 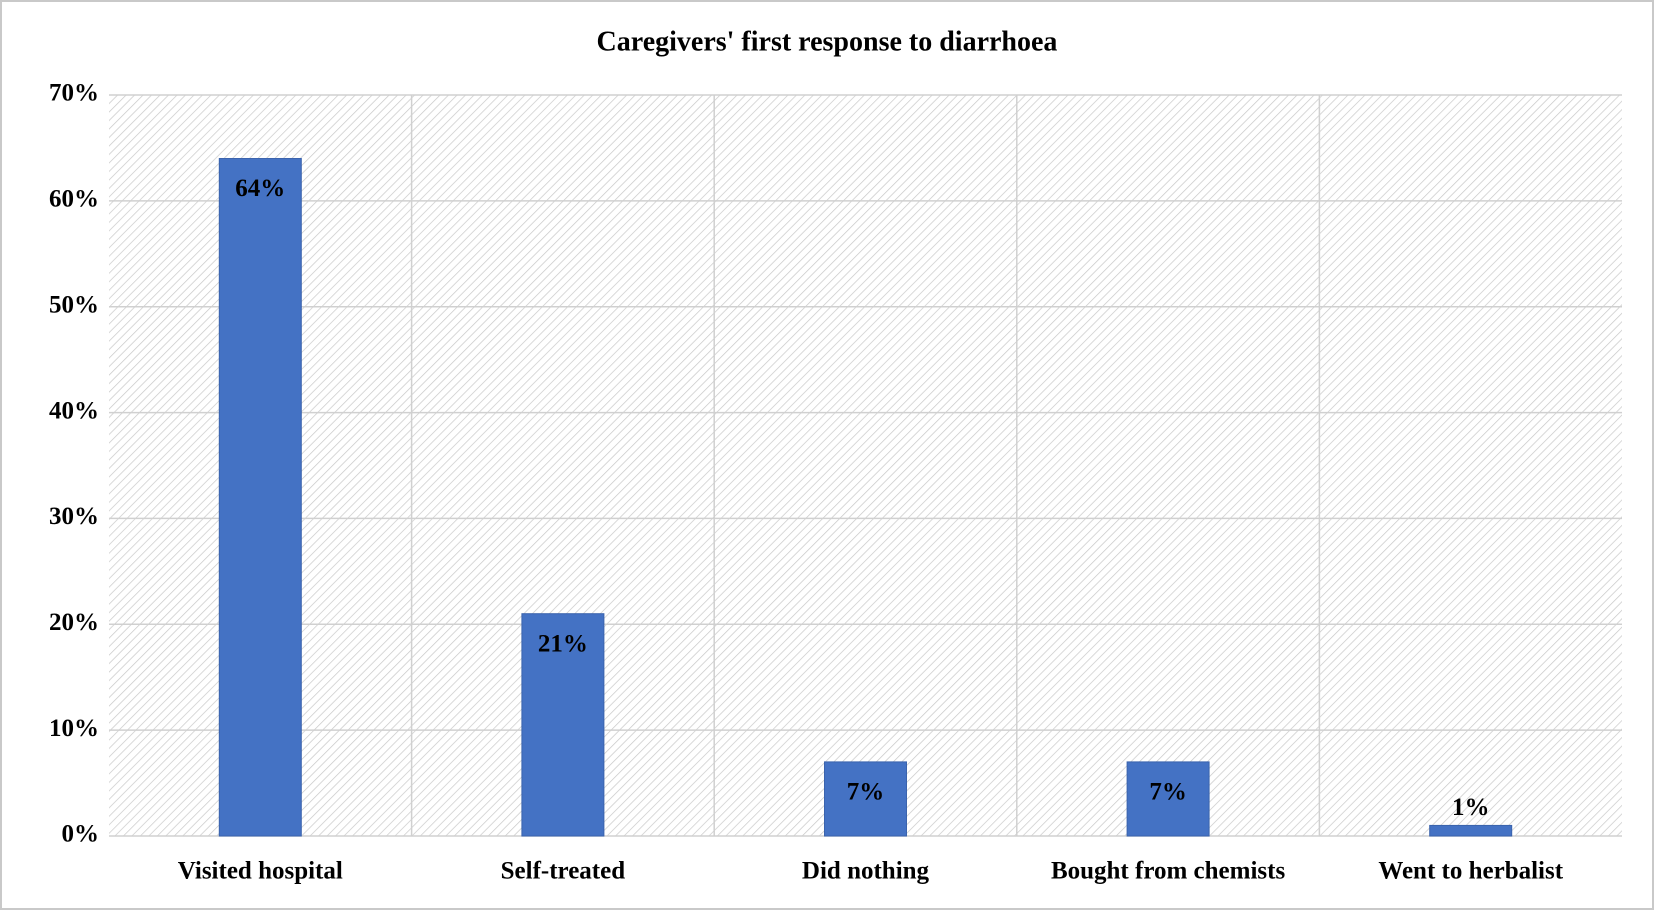 What do you see at coordinates (74, 622) in the screenshot?
I see `y-tick-label: 20%` at bounding box center [74, 622].